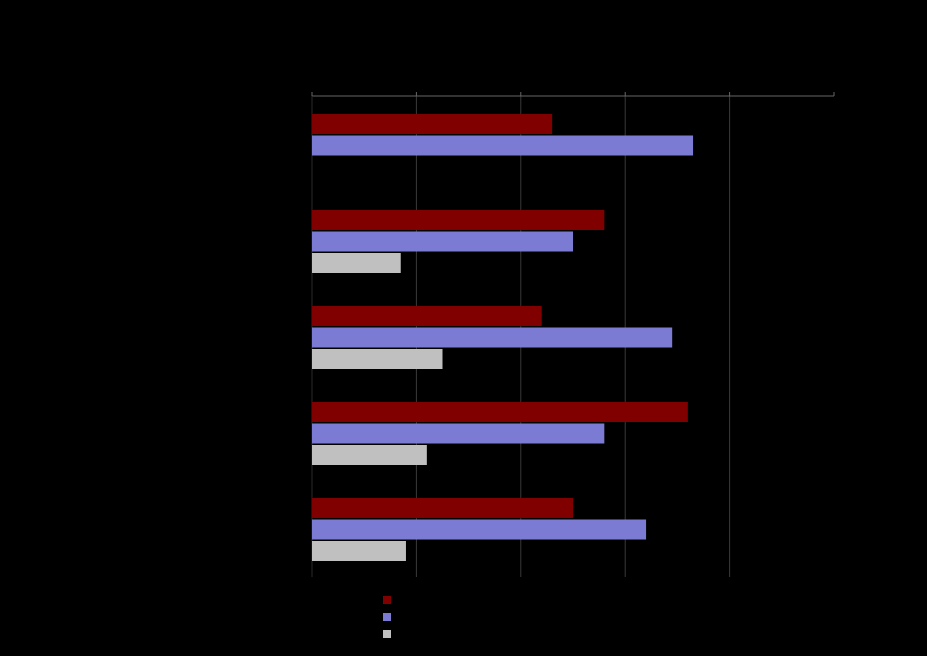 Image resolution: width=927 pixels, height=656 pixels. I want to click on bar-group3-series2, so click(492, 337).